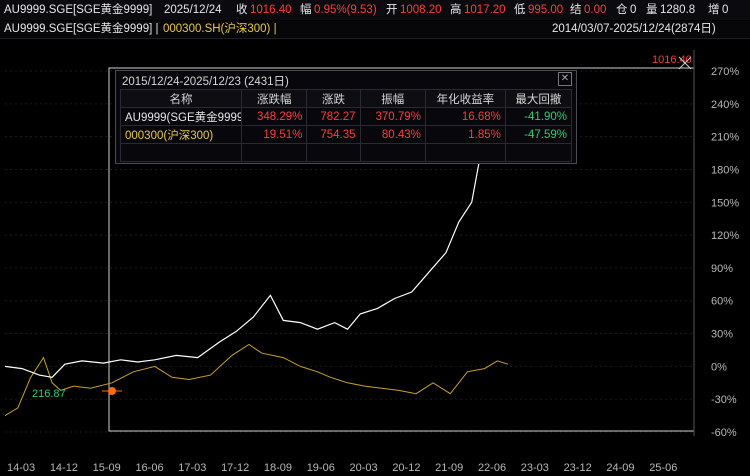 The image size is (750, 476). Describe the element at coordinates (714, 10) in the screenshot. I see `inc-label: 增` at that location.